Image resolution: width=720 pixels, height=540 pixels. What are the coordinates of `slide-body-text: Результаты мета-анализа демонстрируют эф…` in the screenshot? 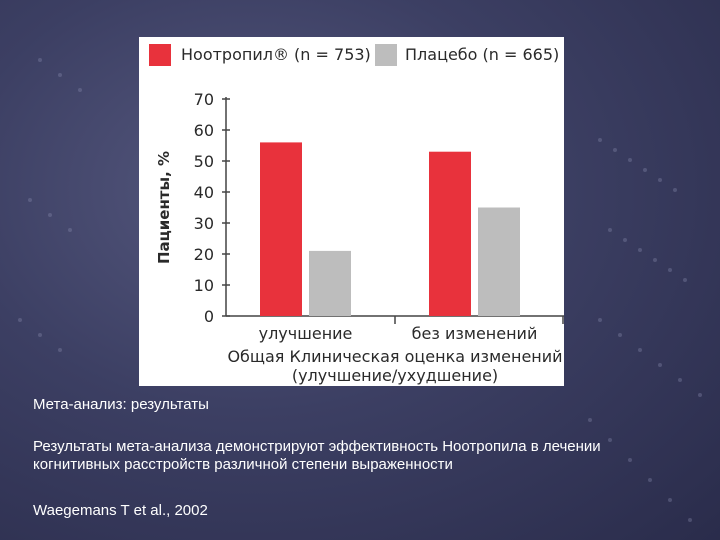 It's located at (317, 455).